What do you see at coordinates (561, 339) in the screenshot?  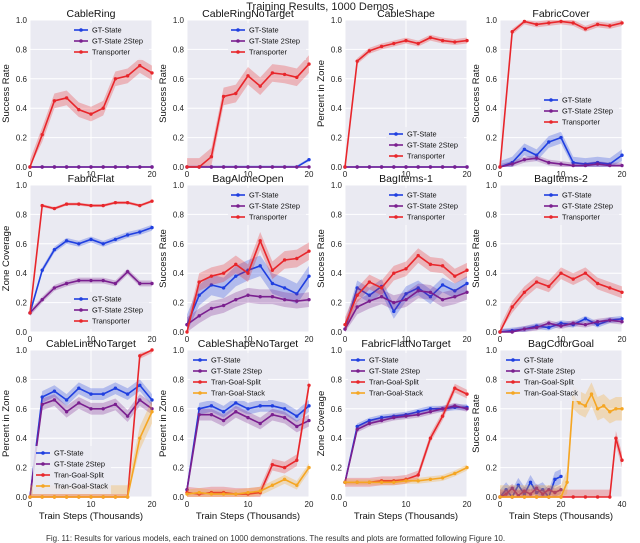 I see `x-tick-label: 10` at bounding box center [561, 339].